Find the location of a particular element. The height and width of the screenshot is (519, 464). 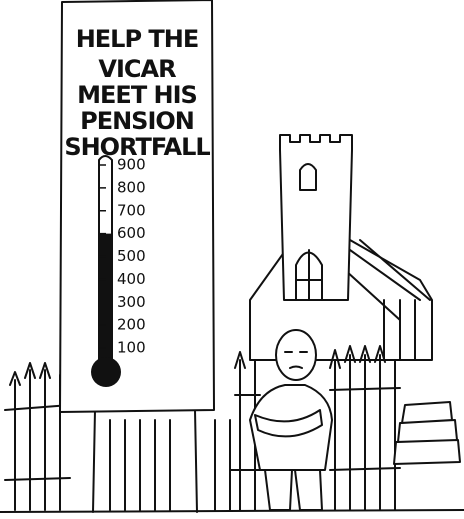

man is located at coordinates (291, 420).